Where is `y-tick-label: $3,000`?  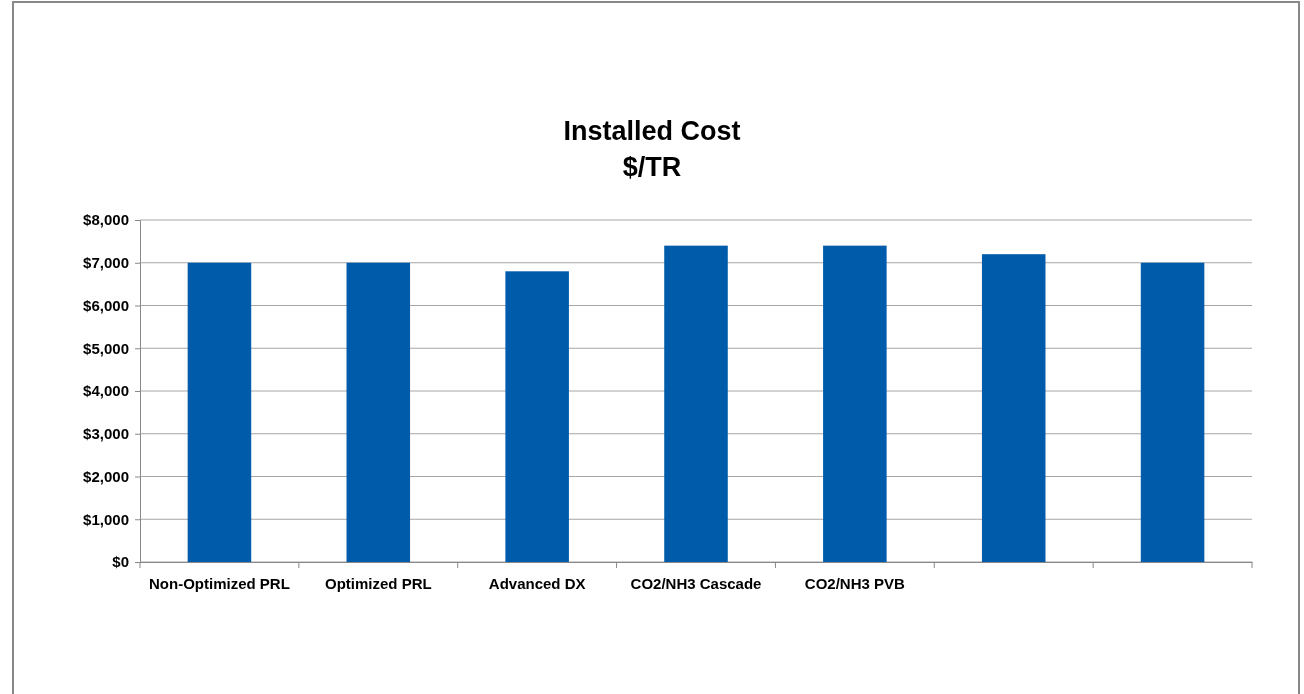 y-tick-label: $3,000 is located at coordinates (106, 434).